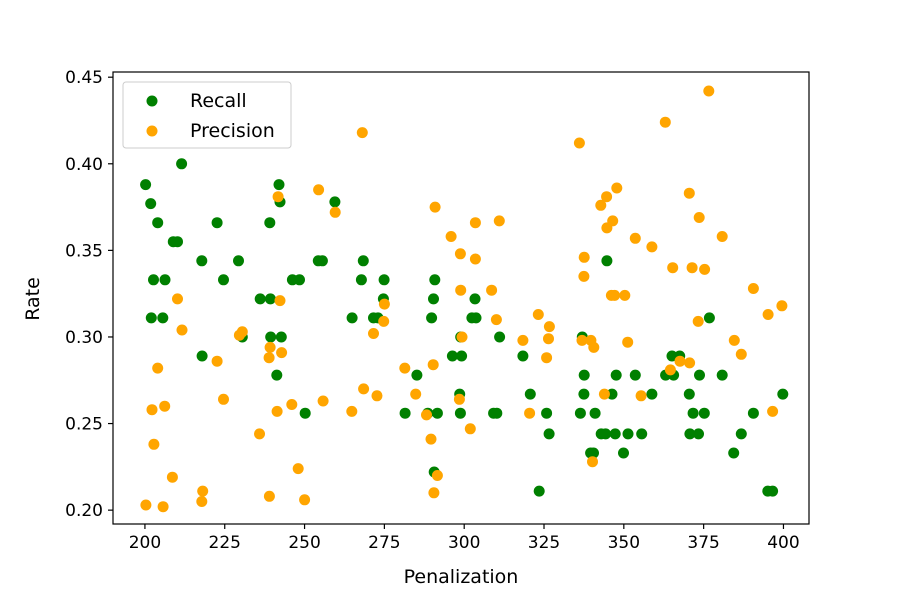 This screenshot has width=900, height=600. I want to click on y-tick-label-0.40: 0.40, so click(84, 165).